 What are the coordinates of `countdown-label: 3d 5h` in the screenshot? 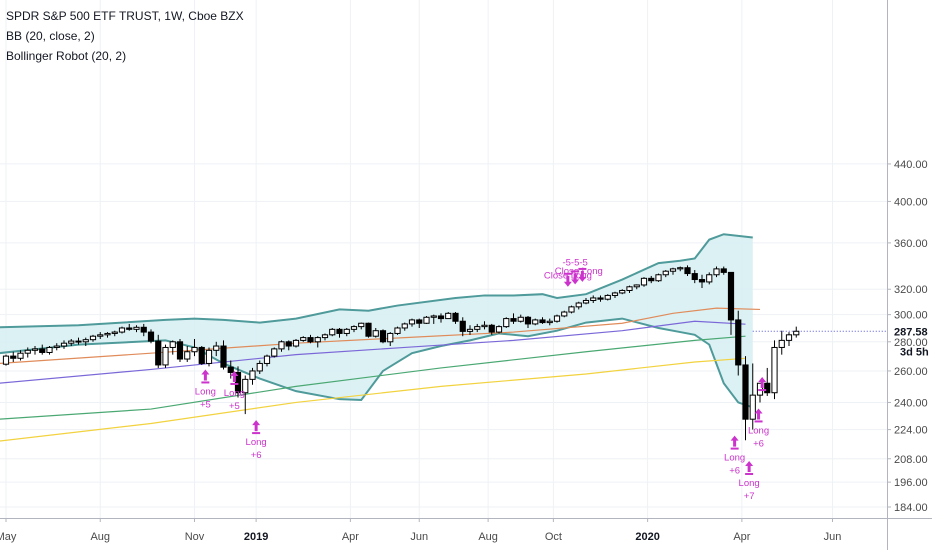 It's located at (914, 352).